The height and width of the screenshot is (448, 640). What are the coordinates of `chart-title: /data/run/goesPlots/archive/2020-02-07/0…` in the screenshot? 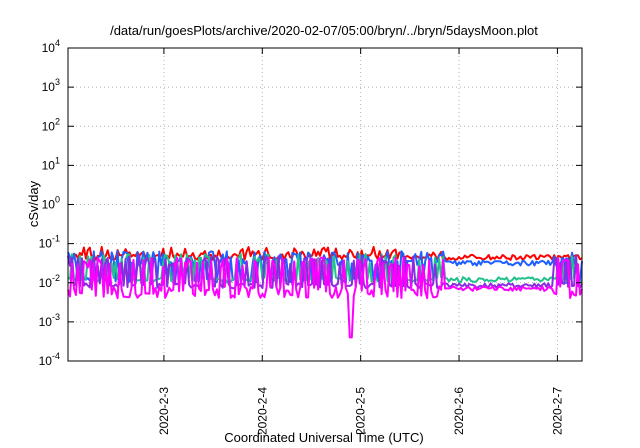 It's located at (324, 30).